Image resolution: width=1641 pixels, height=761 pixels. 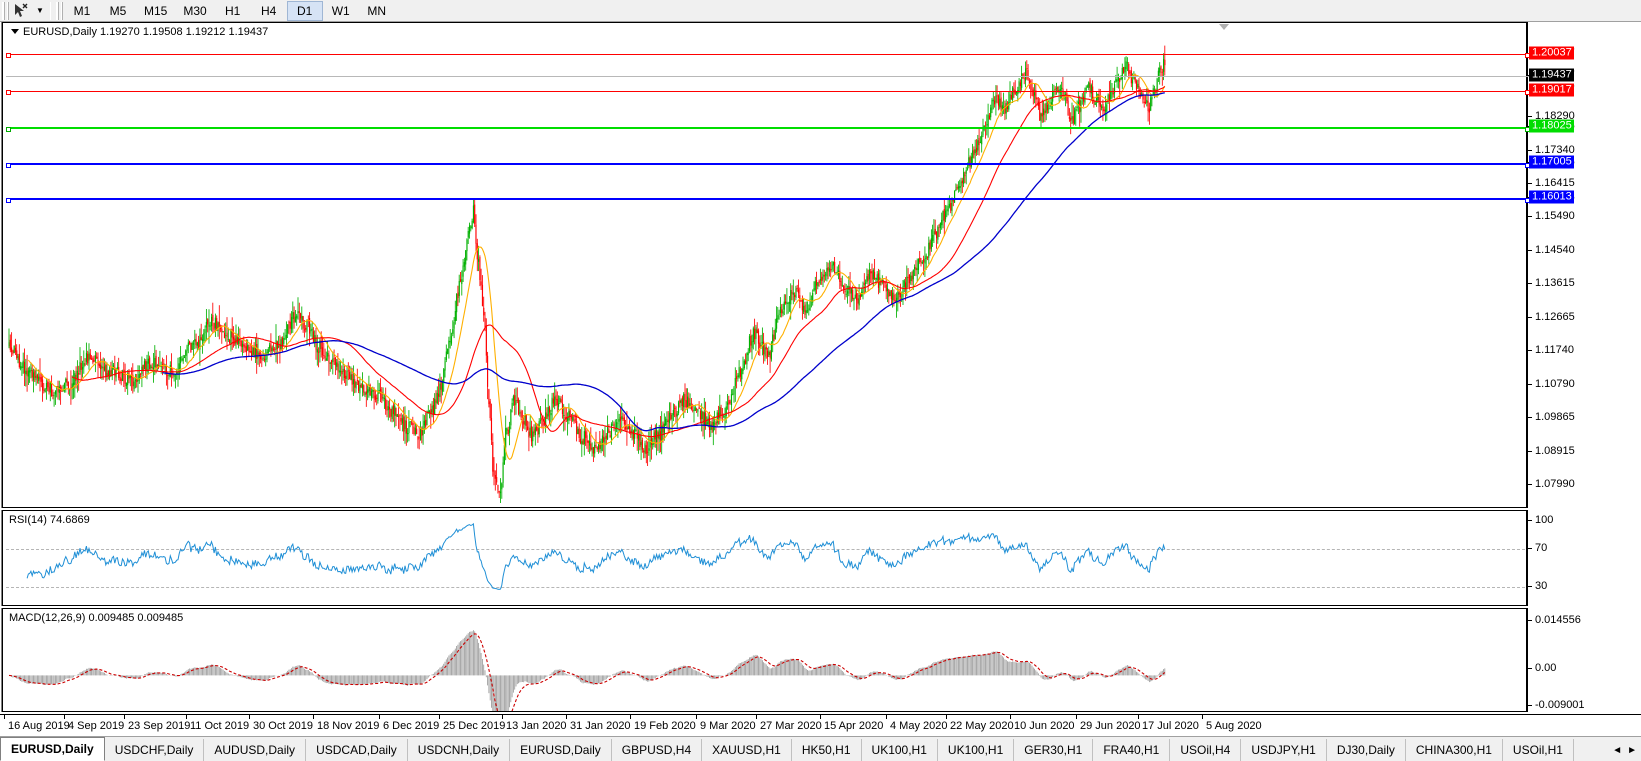 What do you see at coordinates (1232, 723) in the screenshot?
I see `date-tick: 5 Aug 2020` at bounding box center [1232, 723].